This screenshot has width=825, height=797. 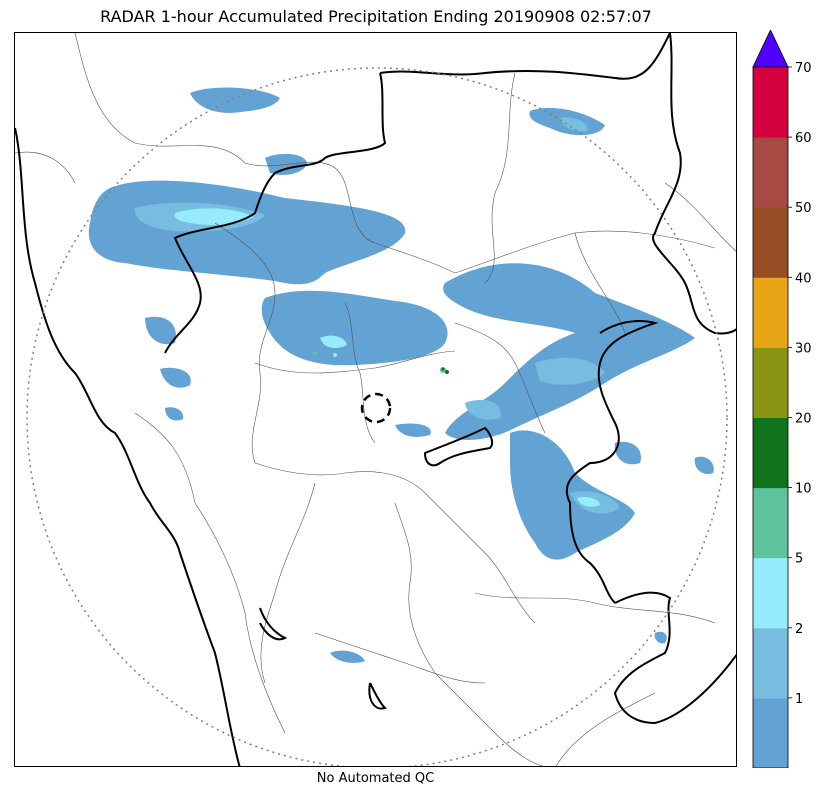 What do you see at coordinates (803, 138) in the screenshot?
I see `colorbar-tick-label: 60` at bounding box center [803, 138].